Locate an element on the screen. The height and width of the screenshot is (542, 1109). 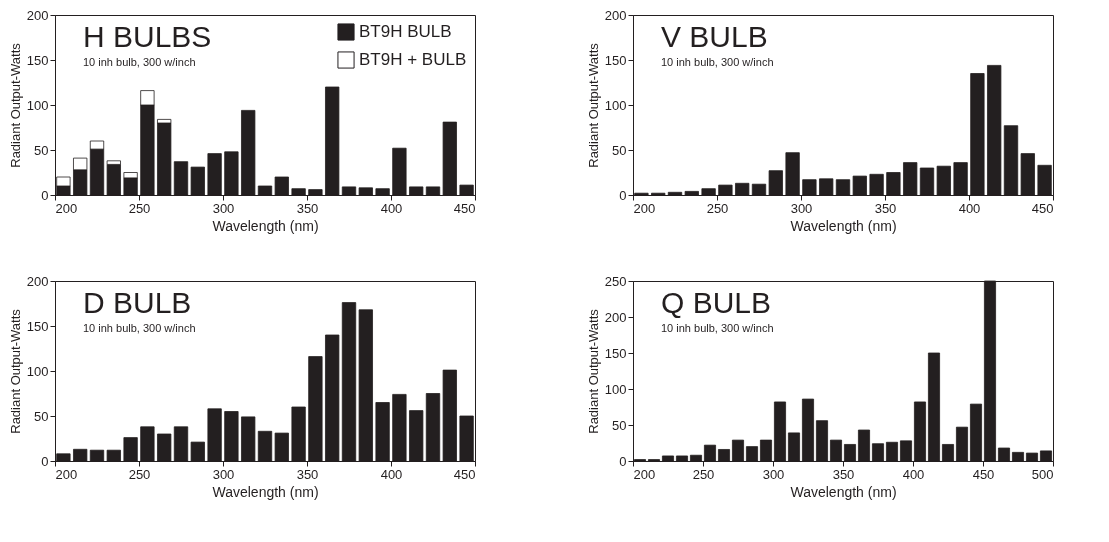
y-tick-label: 250 is located at coordinates (615, 281).